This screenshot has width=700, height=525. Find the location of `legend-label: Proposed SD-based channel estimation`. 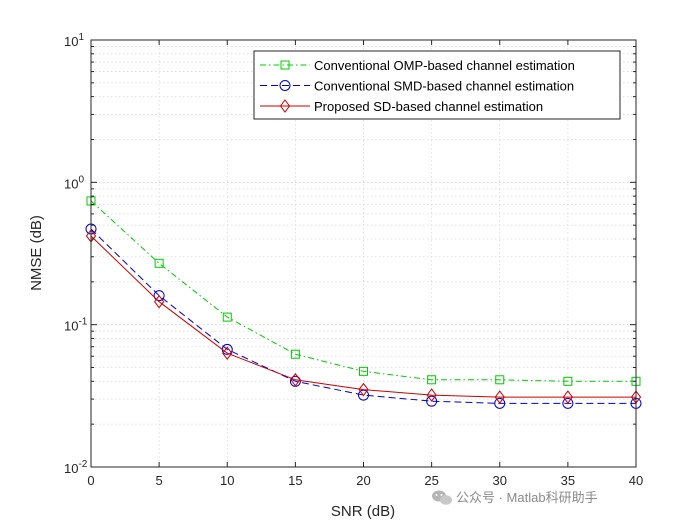

legend-label: Proposed SD-based channel estimation is located at coordinates (428, 106).